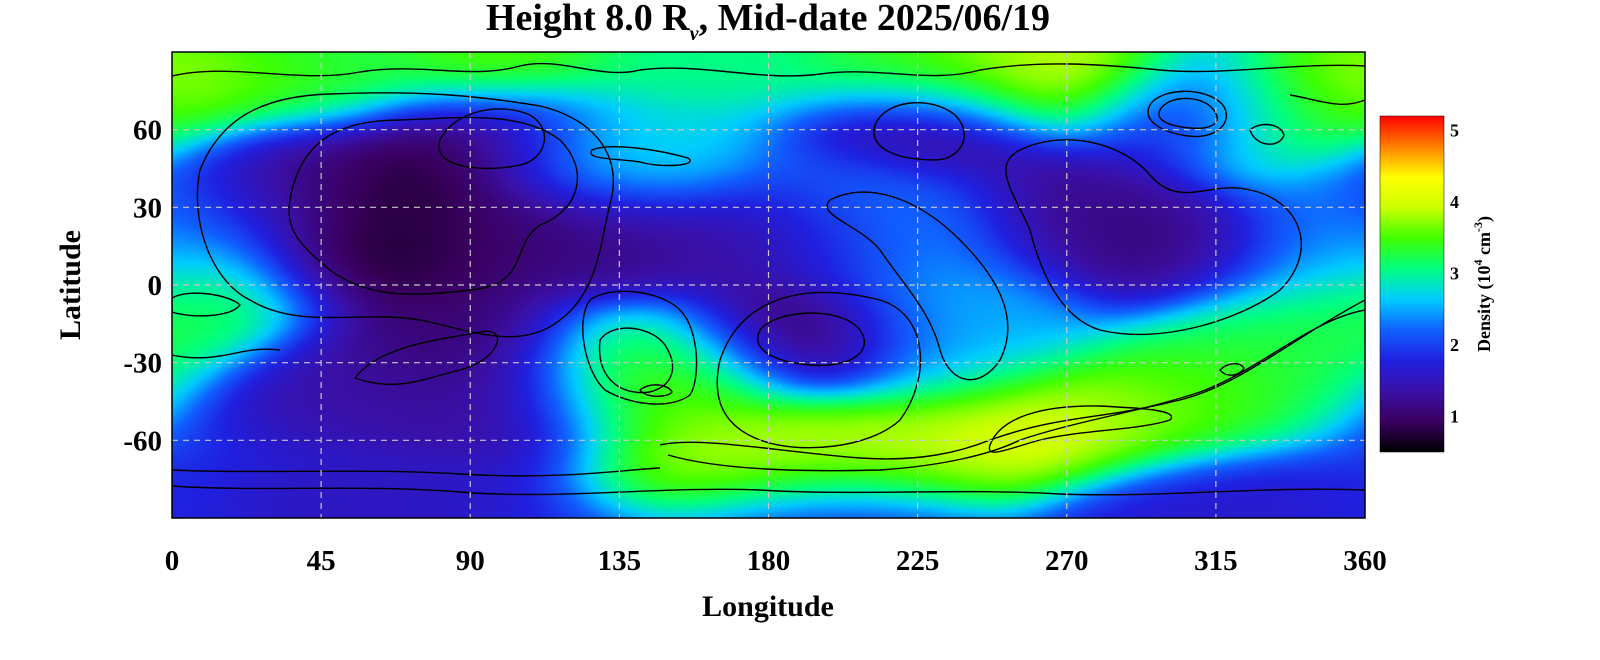 The height and width of the screenshot is (660, 1600). What do you see at coordinates (1484, 308) in the screenshot?
I see `colorbar-label-prefix: Density (10` at bounding box center [1484, 308].